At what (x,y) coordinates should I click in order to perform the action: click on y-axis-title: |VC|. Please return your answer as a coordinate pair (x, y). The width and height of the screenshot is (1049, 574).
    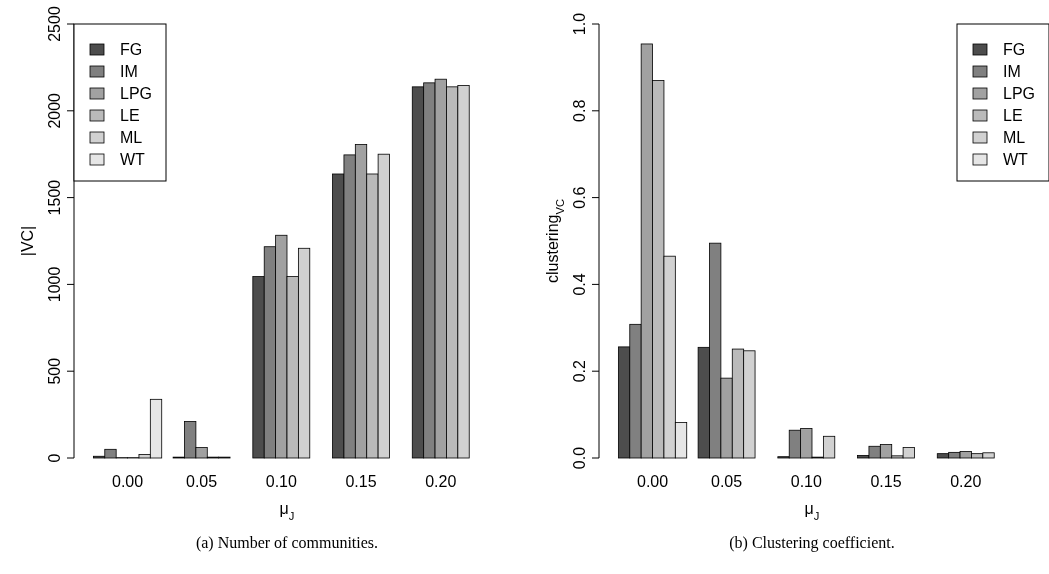
    Looking at the image, I should click on (27, 241).